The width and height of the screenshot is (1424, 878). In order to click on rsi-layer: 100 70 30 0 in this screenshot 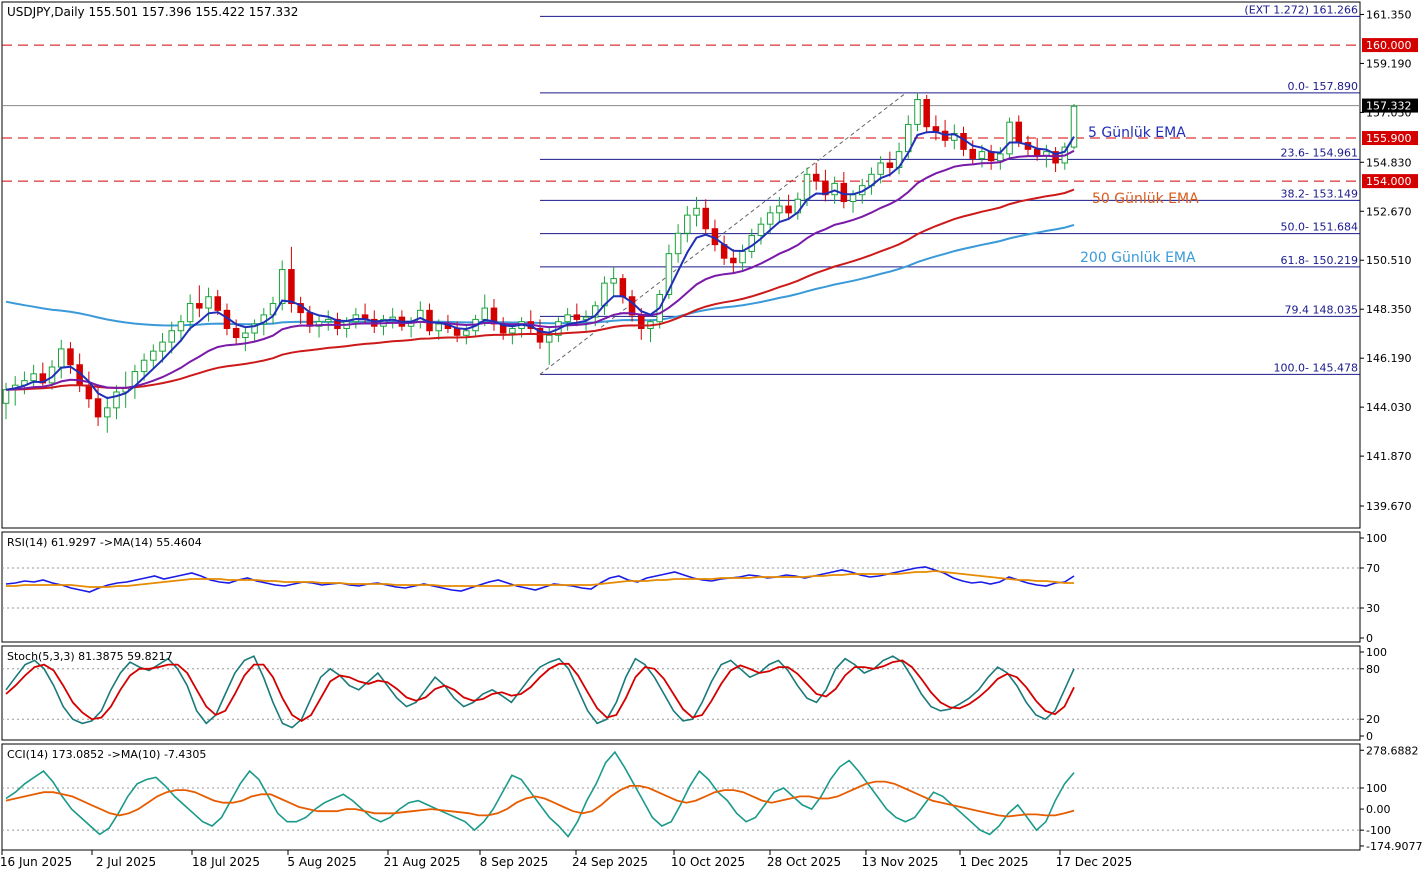, I will do `click(694, 588)`.